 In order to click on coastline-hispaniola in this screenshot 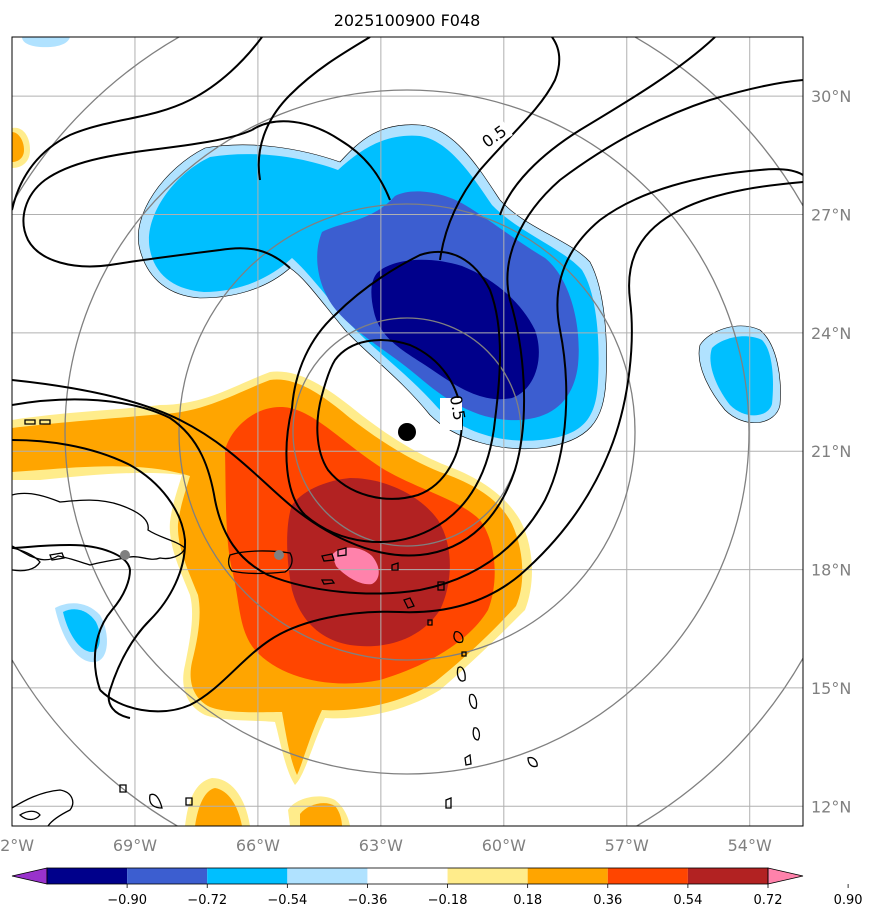, I will do `click(99, 529)`.